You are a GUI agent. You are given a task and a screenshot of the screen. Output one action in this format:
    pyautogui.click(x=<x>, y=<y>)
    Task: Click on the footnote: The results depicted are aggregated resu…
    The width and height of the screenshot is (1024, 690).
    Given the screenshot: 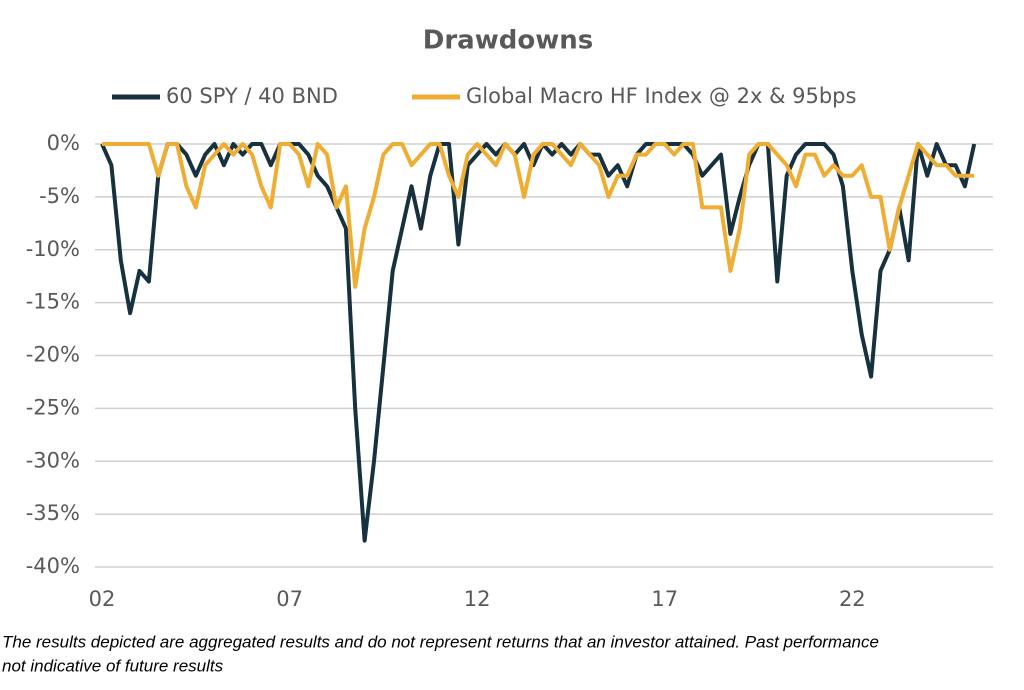 What is the action you would take?
    pyautogui.click(x=440, y=641)
    